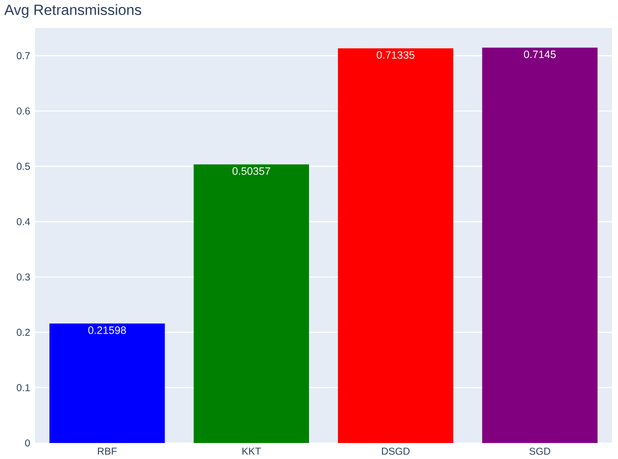  Describe the element at coordinates (23, 332) in the screenshot. I see `y-tick-label: 0.2` at that location.